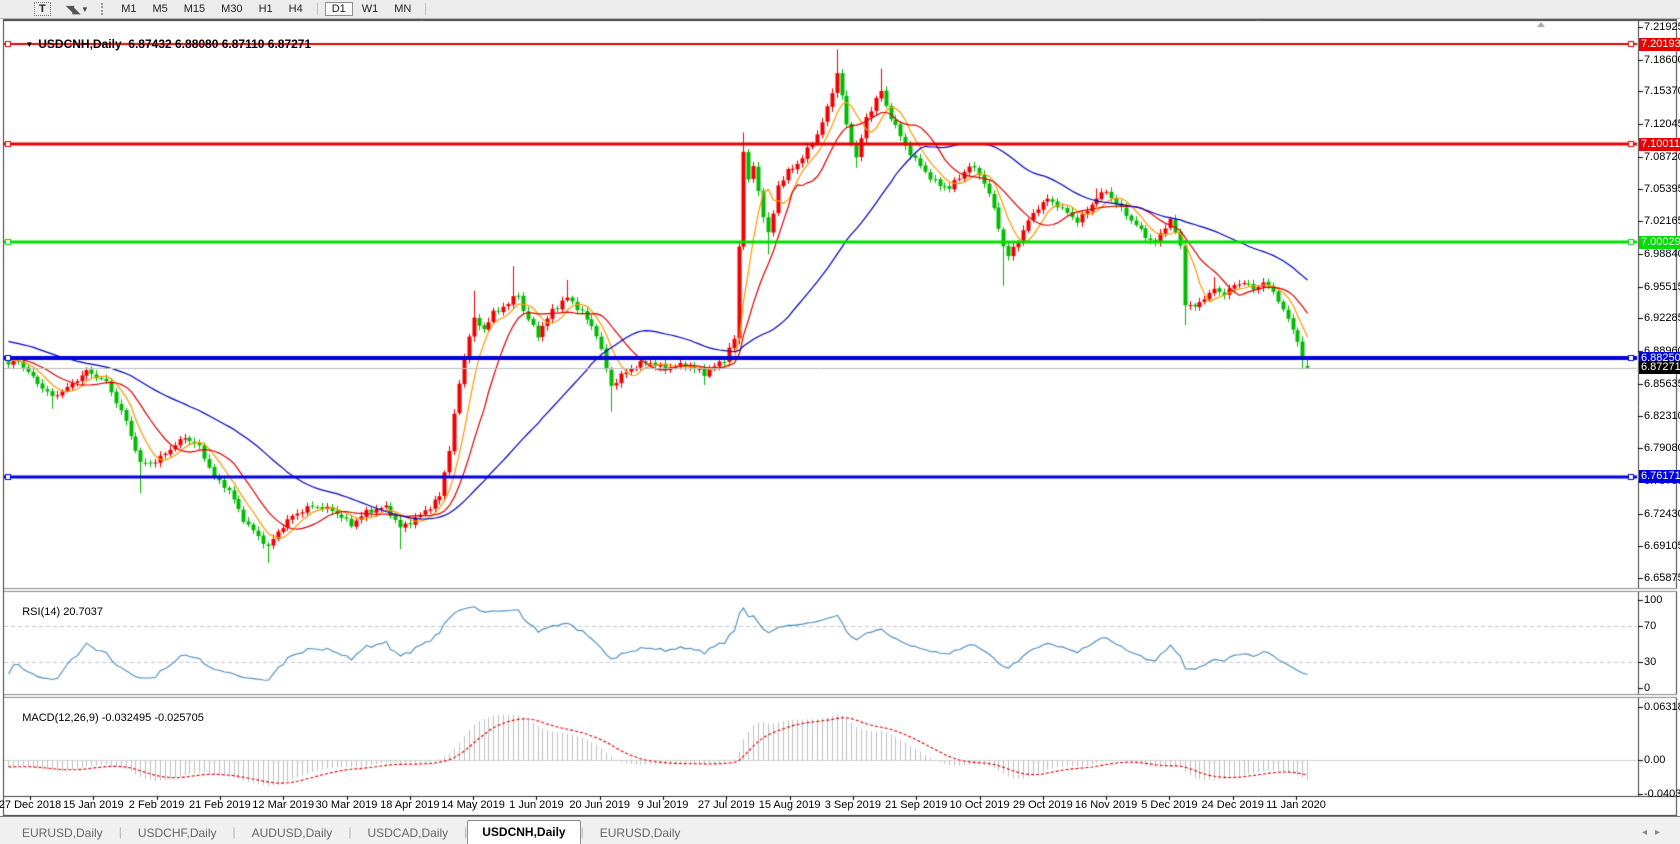  What do you see at coordinates (93, 805) in the screenshot?
I see `date-axis-label: 15 Jan 2019` at bounding box center [93, 805].